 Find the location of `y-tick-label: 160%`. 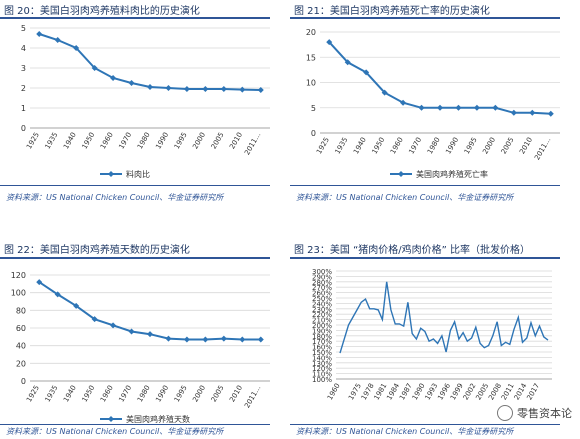

y-tick-label: 160% is located at coordinates (322, 348).